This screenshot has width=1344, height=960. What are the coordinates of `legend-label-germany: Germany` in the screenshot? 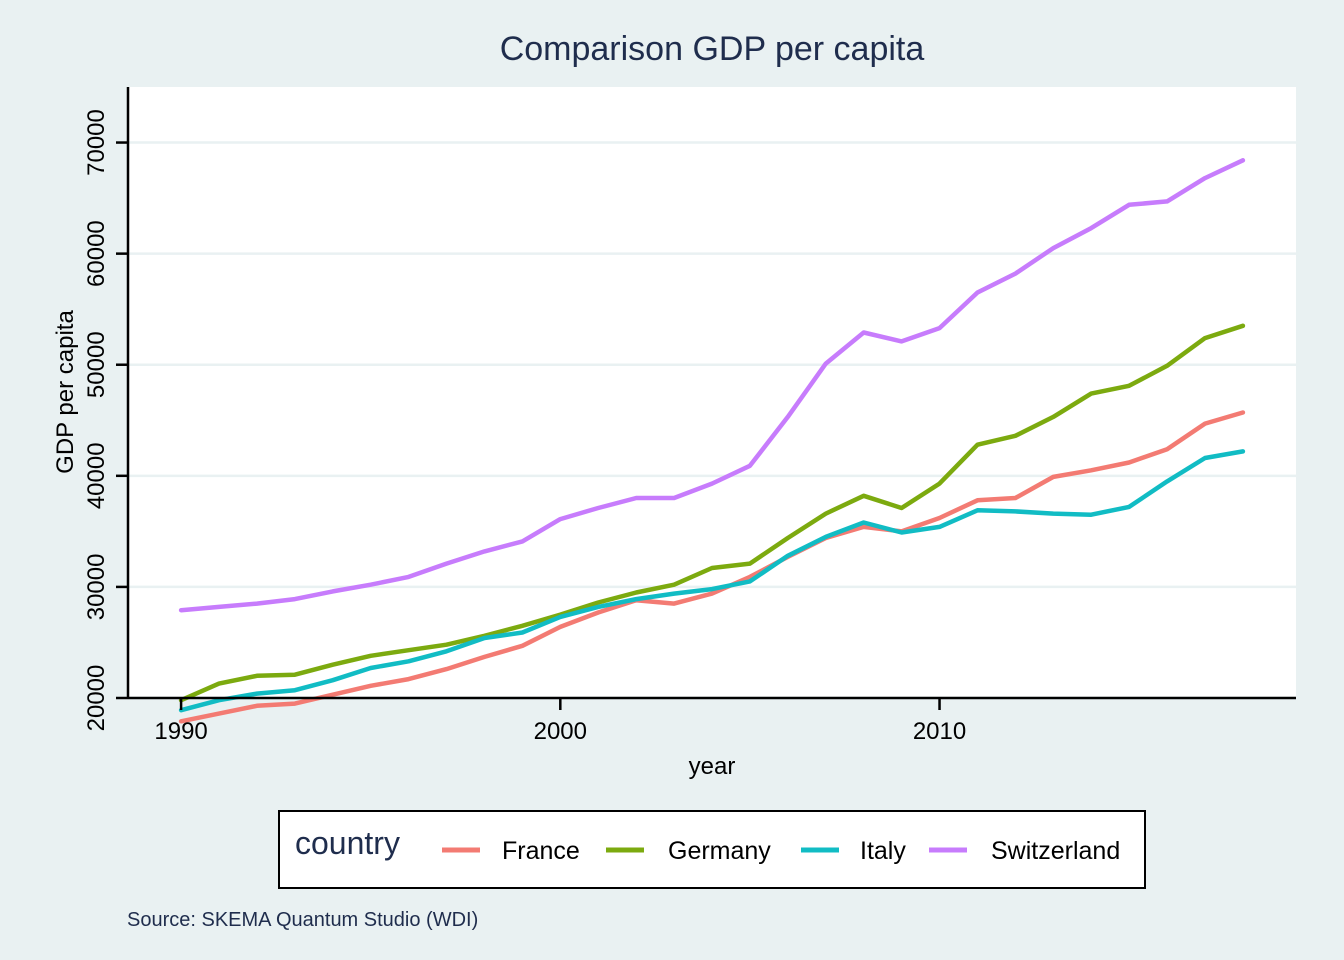 It's located at (719, 851).